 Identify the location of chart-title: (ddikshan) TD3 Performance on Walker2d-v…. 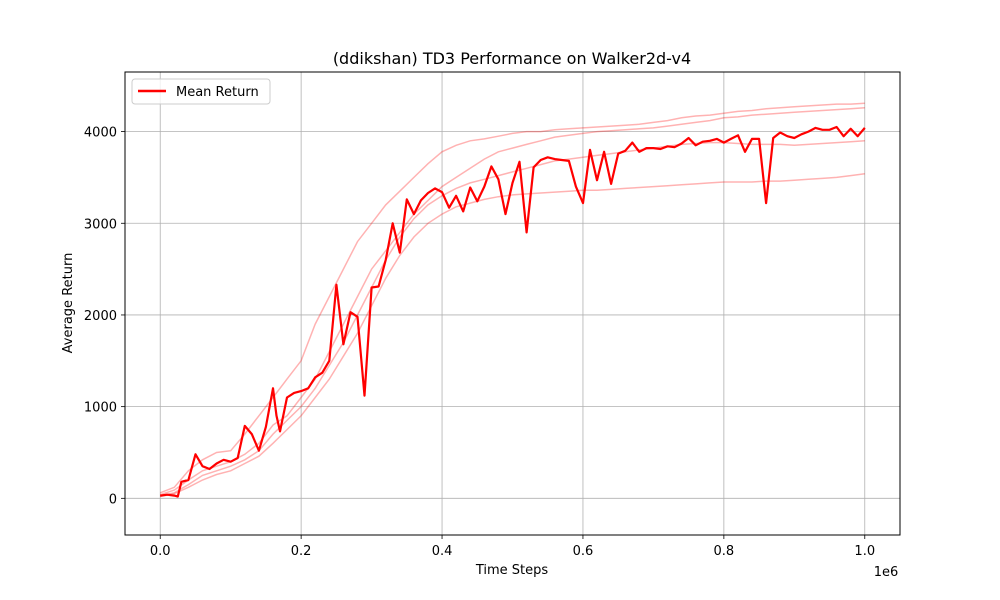
(512, 58).